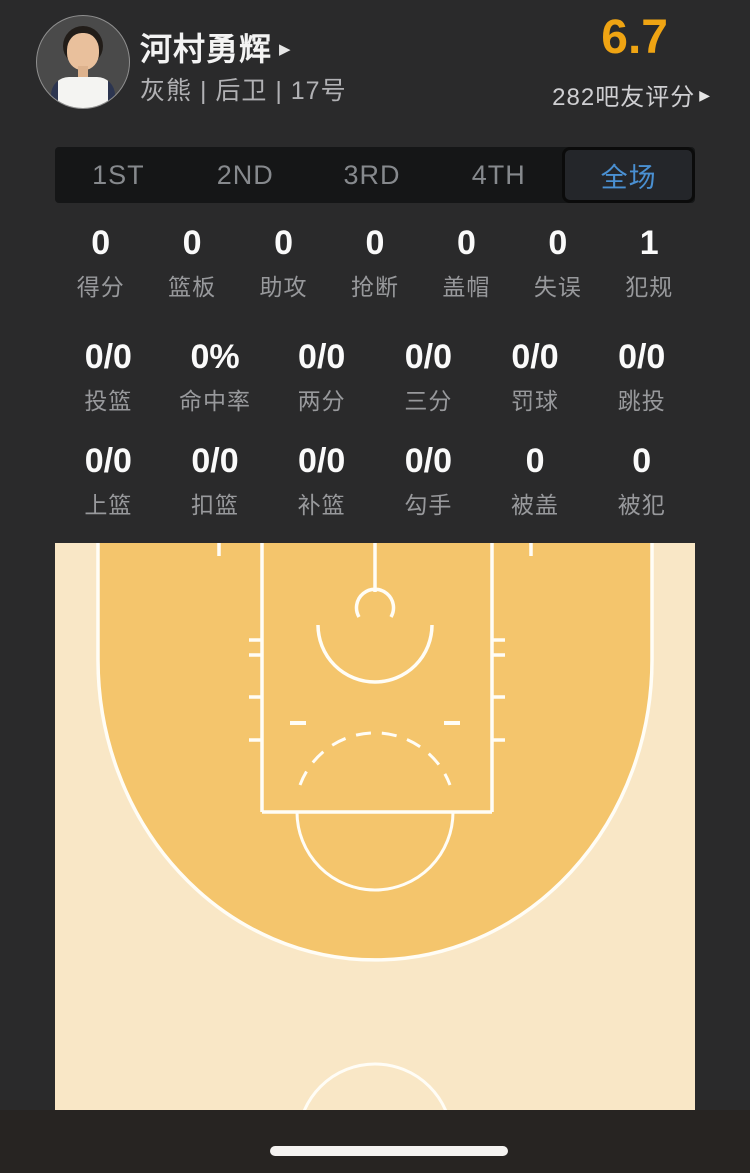 This screenshot has height=1173, width=750. I want to click on player-name-link: 河村勇辉 ▶, so click(215, 47).